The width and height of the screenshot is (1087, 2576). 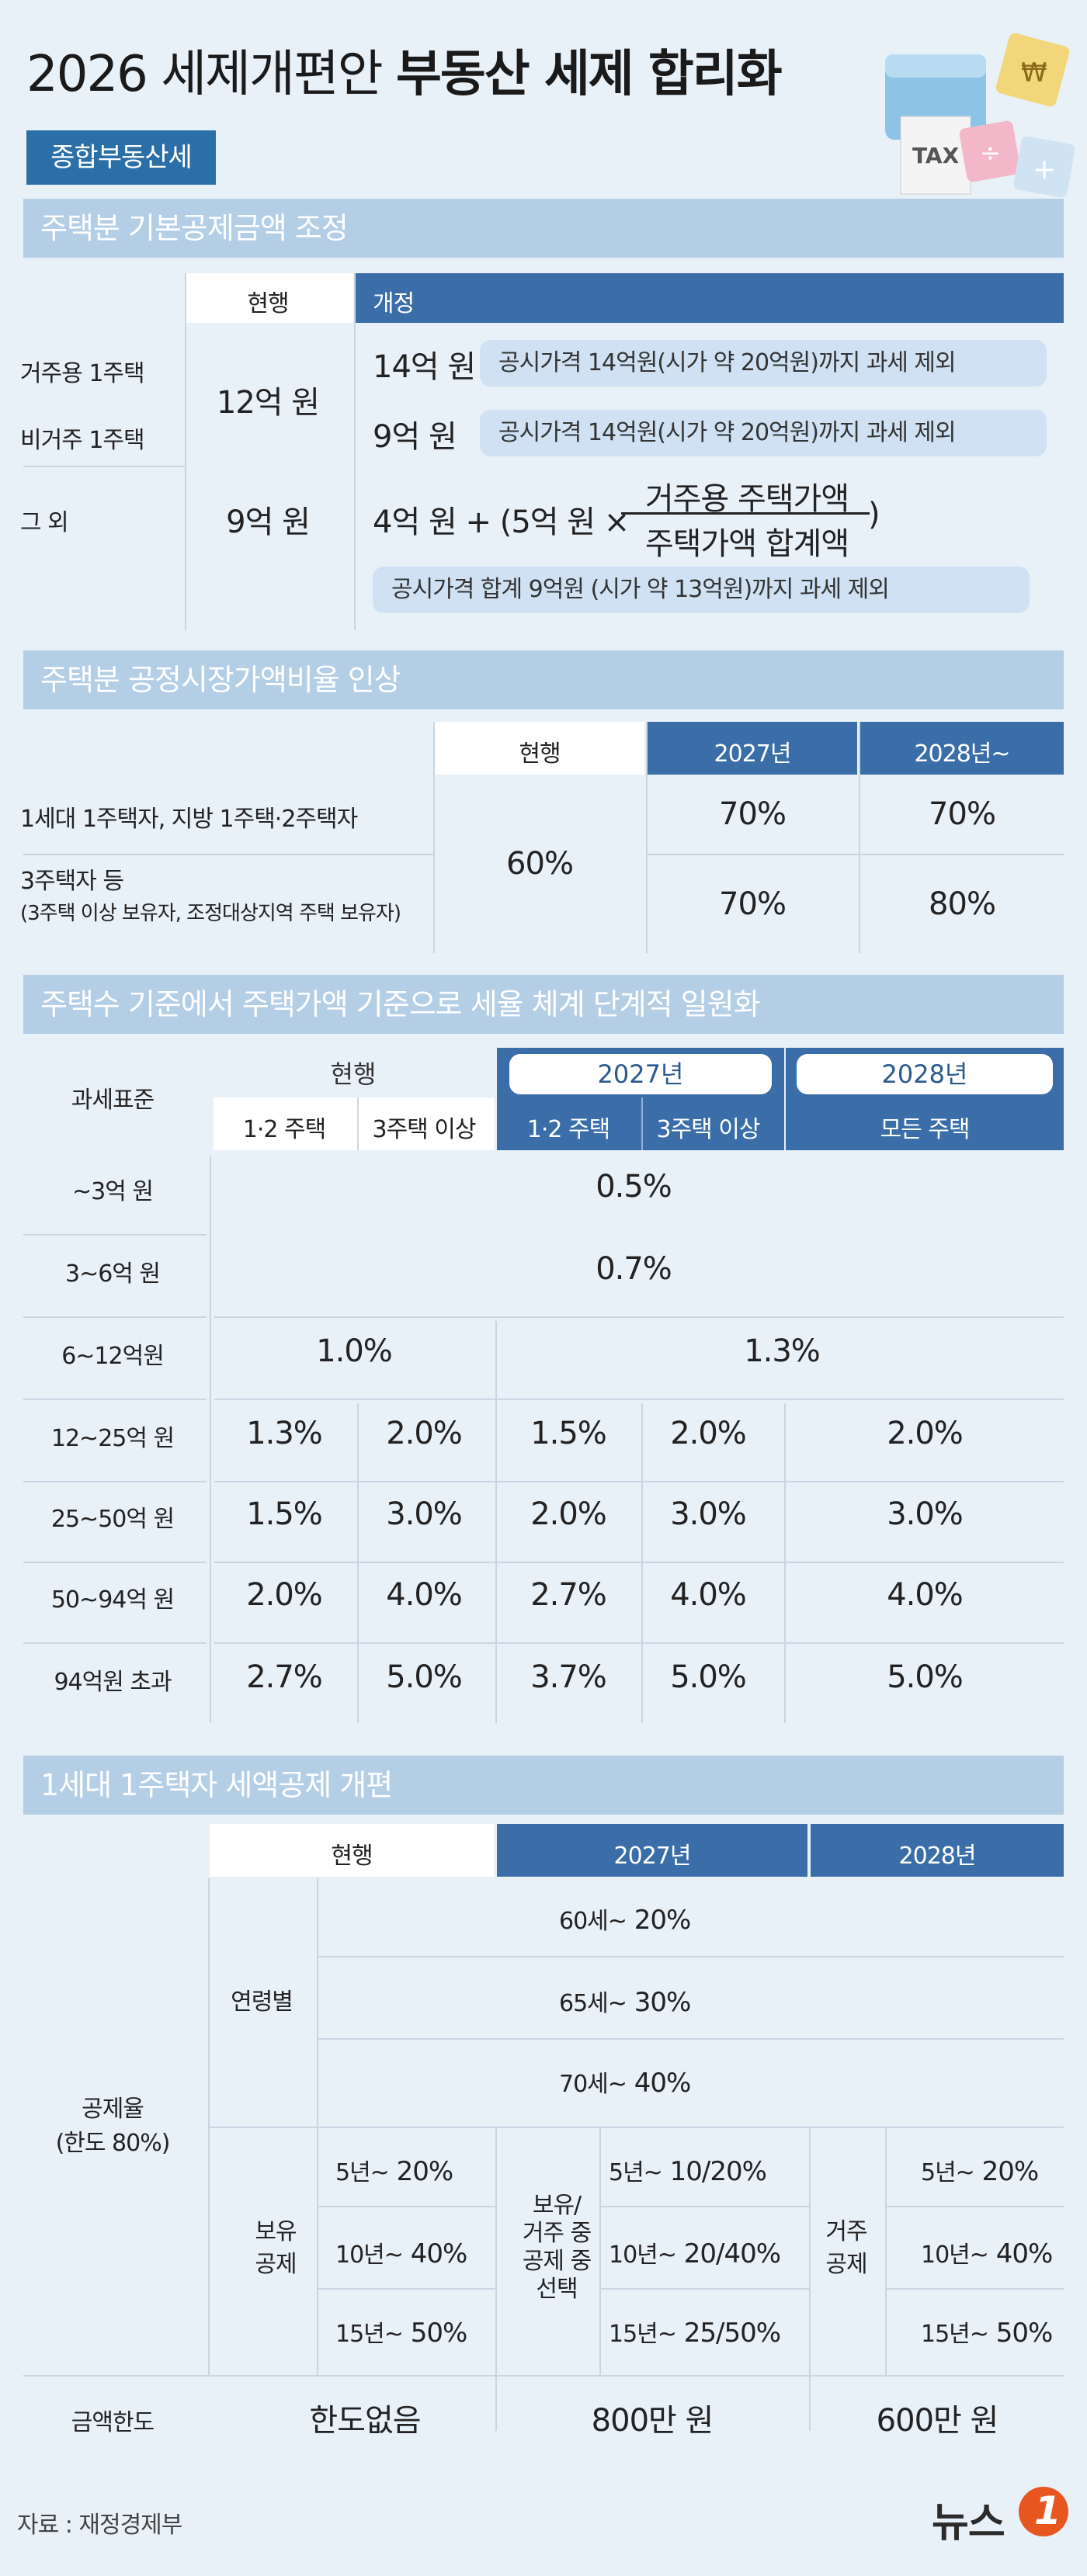 What do you see at coordinates (189, 819) in the screenshot?
I see `row-single: 1세대 1주택자, 지방 1주택·2주택자` at bounding box center [189, 819].